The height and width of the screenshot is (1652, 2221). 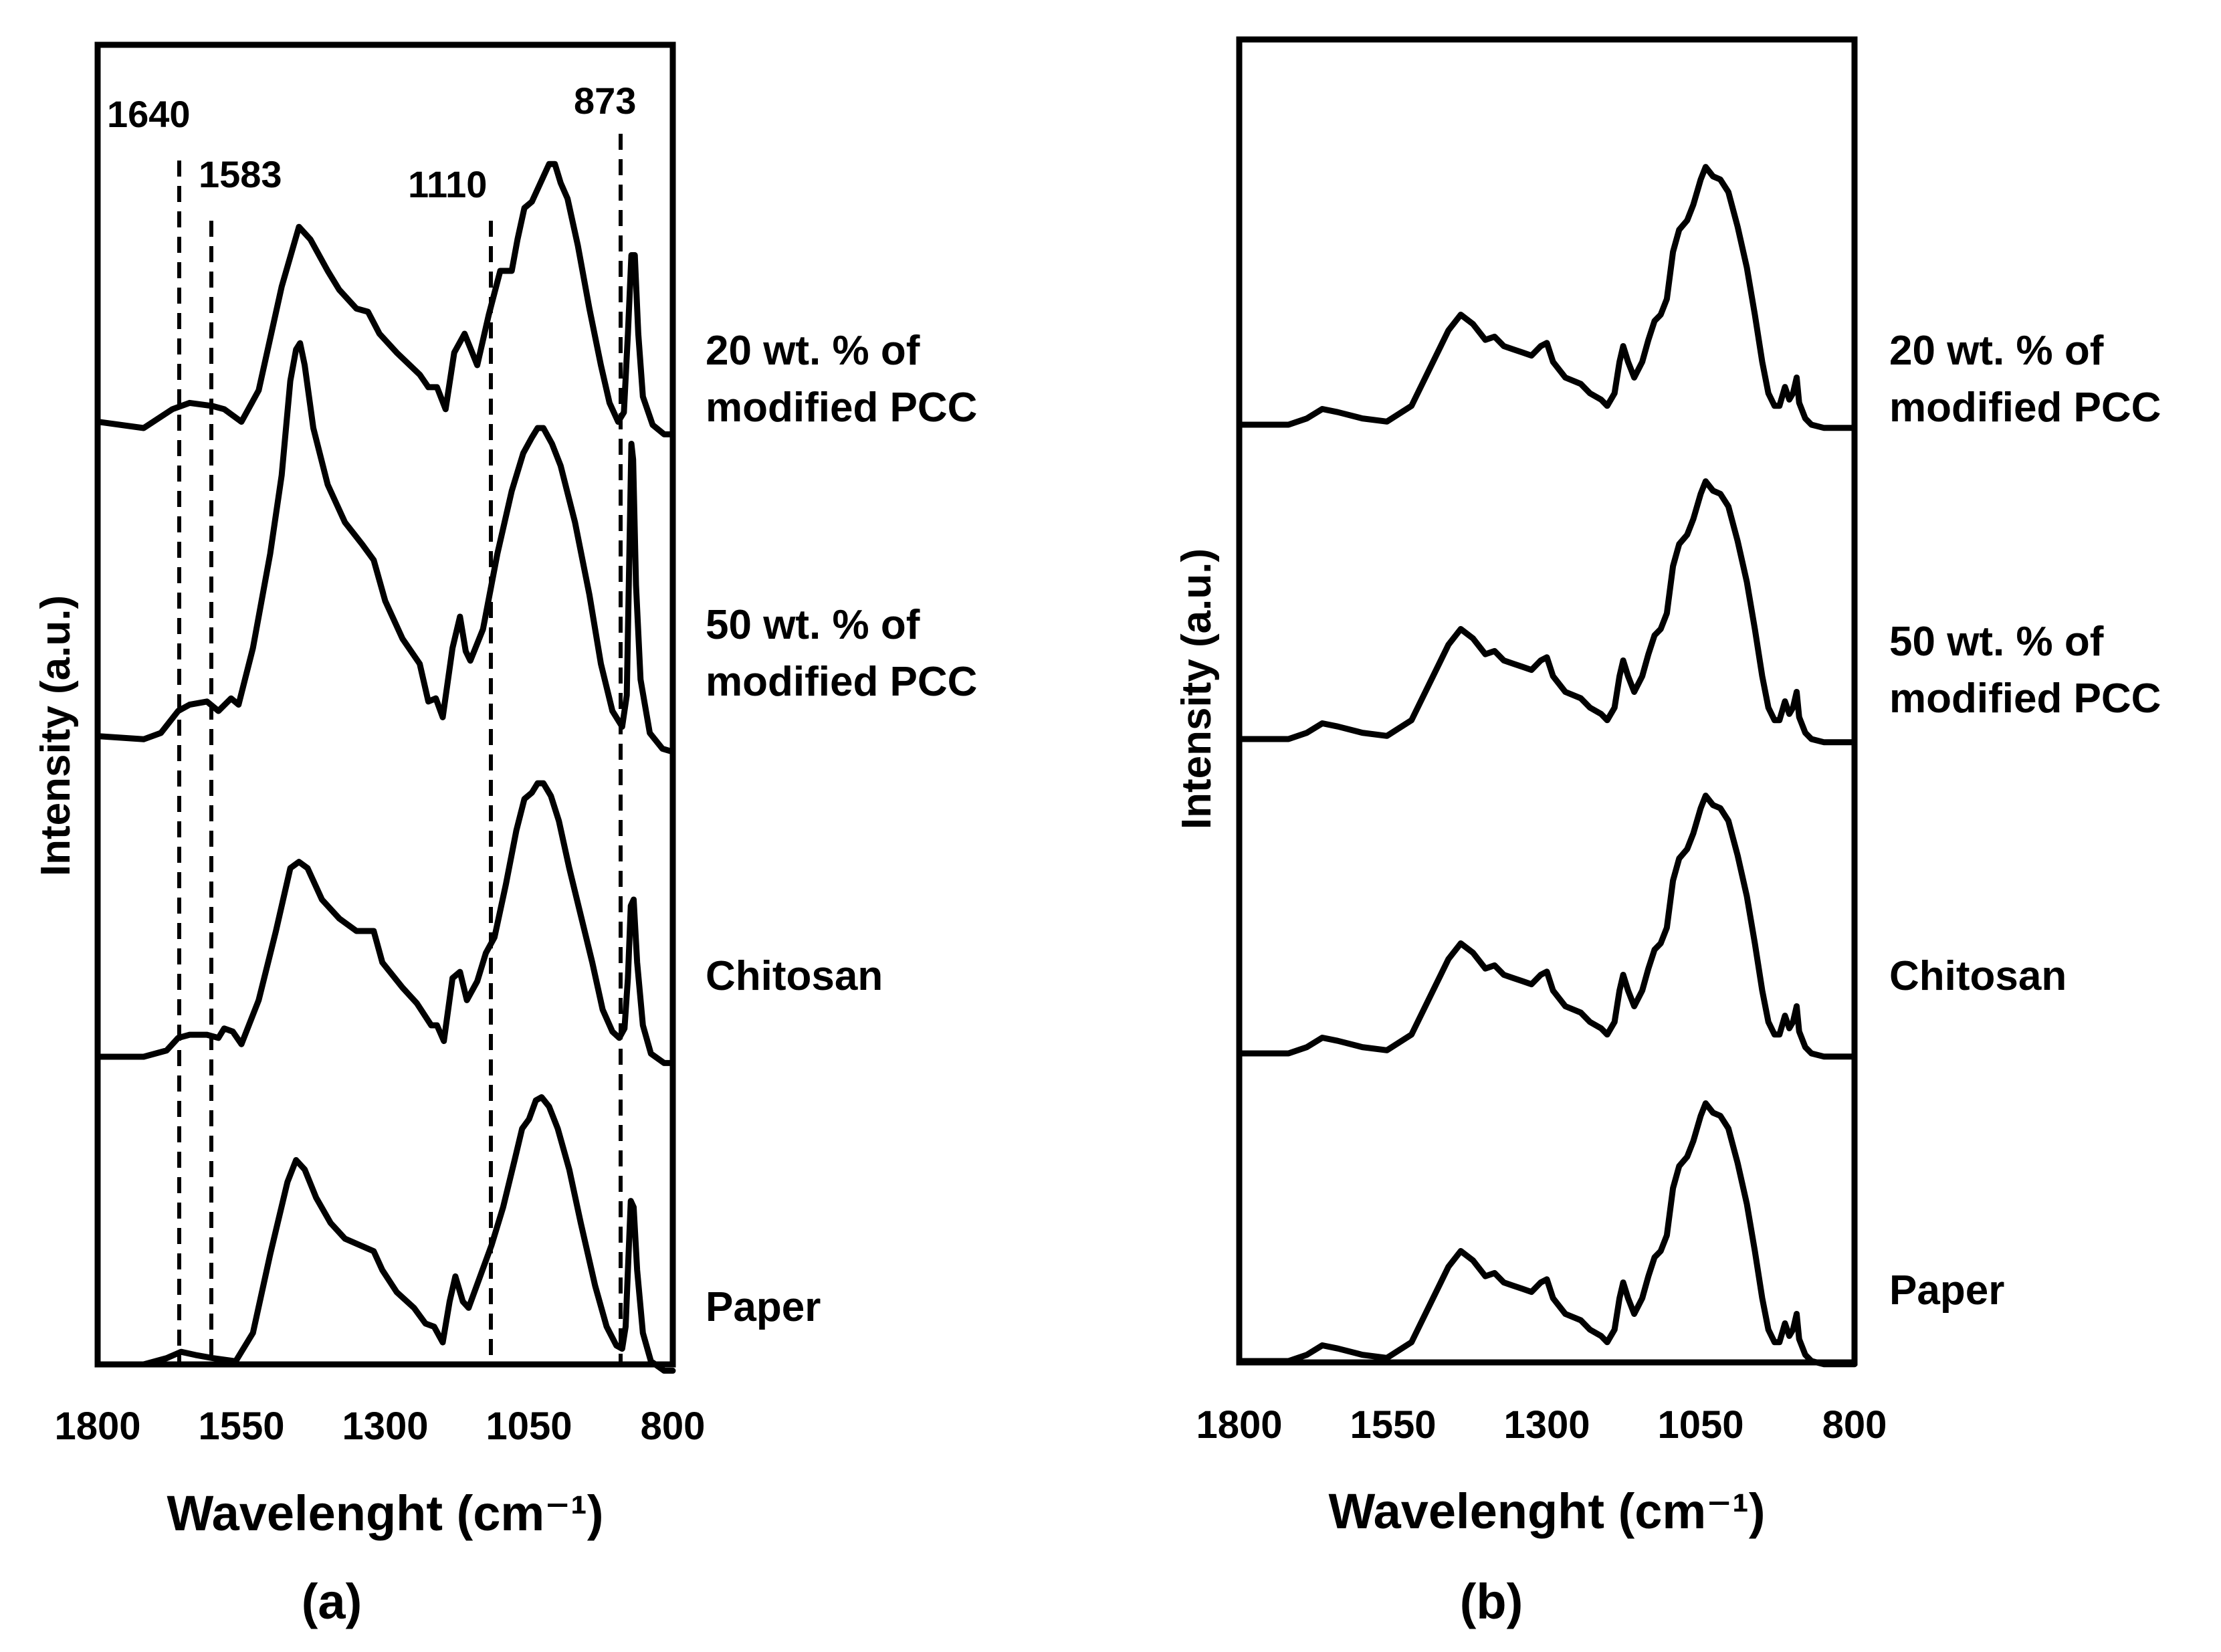 What do you see at coordinates (1978, 976) in the screenshot?
I see `panel-b-series-label-chitosan: Chitosan` at bounding box center [1978, 976].